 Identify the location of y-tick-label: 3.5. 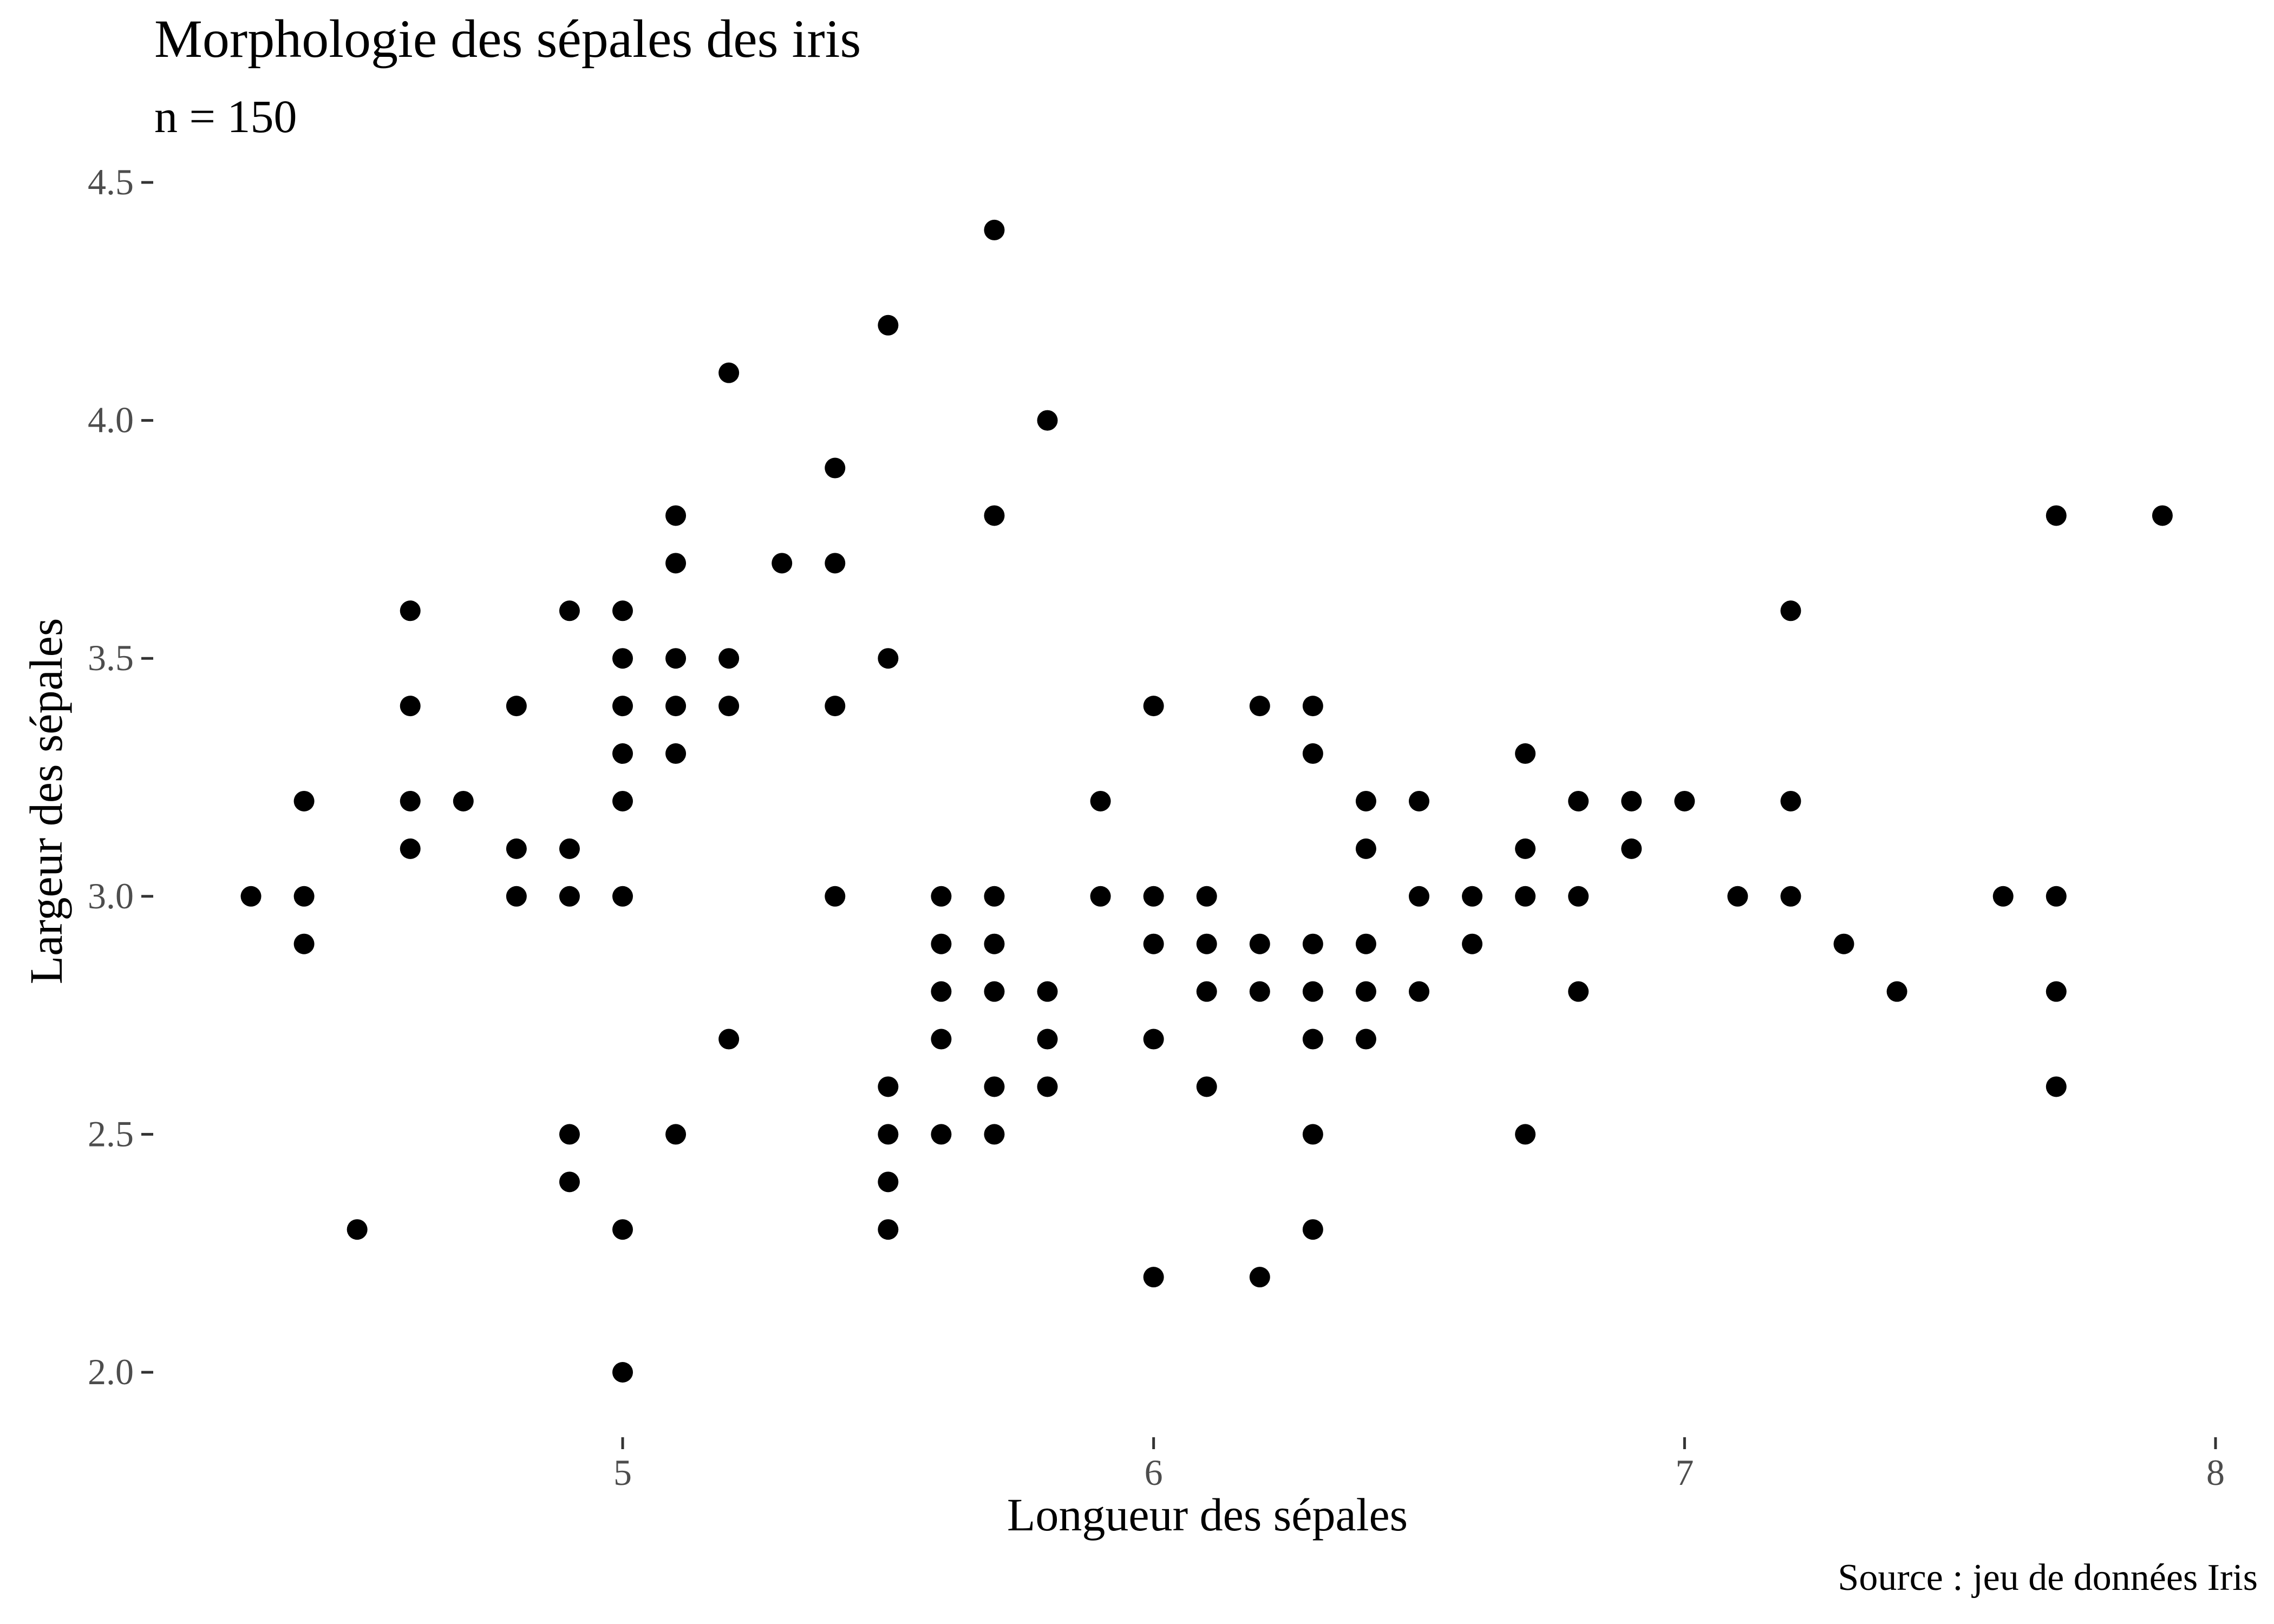
(111, 658).